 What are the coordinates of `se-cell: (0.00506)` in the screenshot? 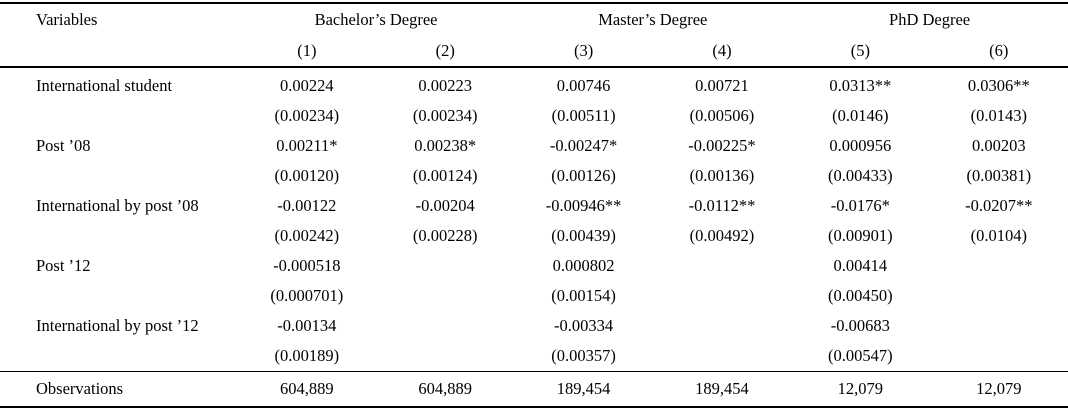 It's located at (722, 115).